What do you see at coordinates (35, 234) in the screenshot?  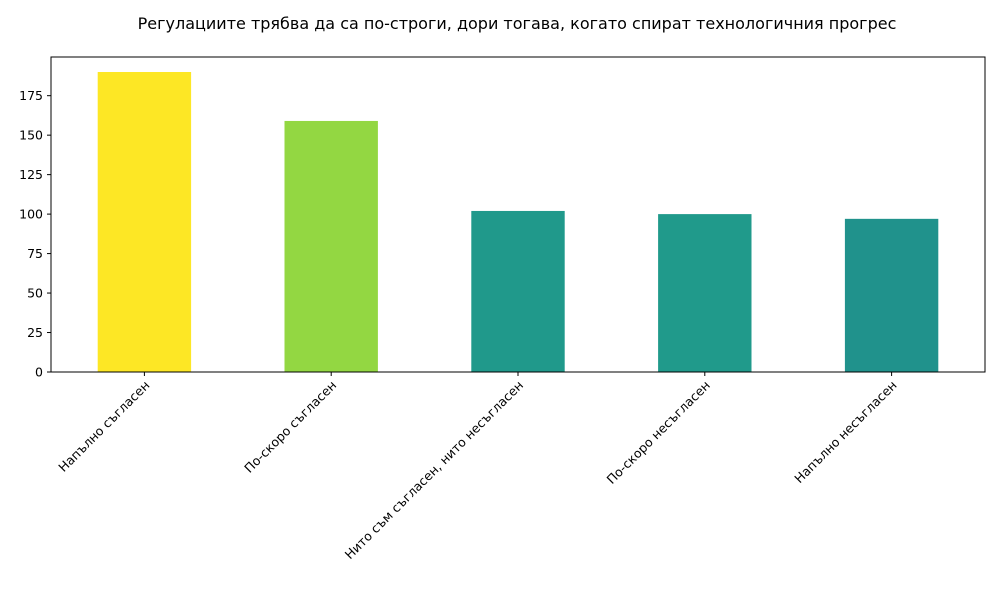 I see `y-axis: 0 25 50 75 100 125 150 175` at bounding box center [35, 234].